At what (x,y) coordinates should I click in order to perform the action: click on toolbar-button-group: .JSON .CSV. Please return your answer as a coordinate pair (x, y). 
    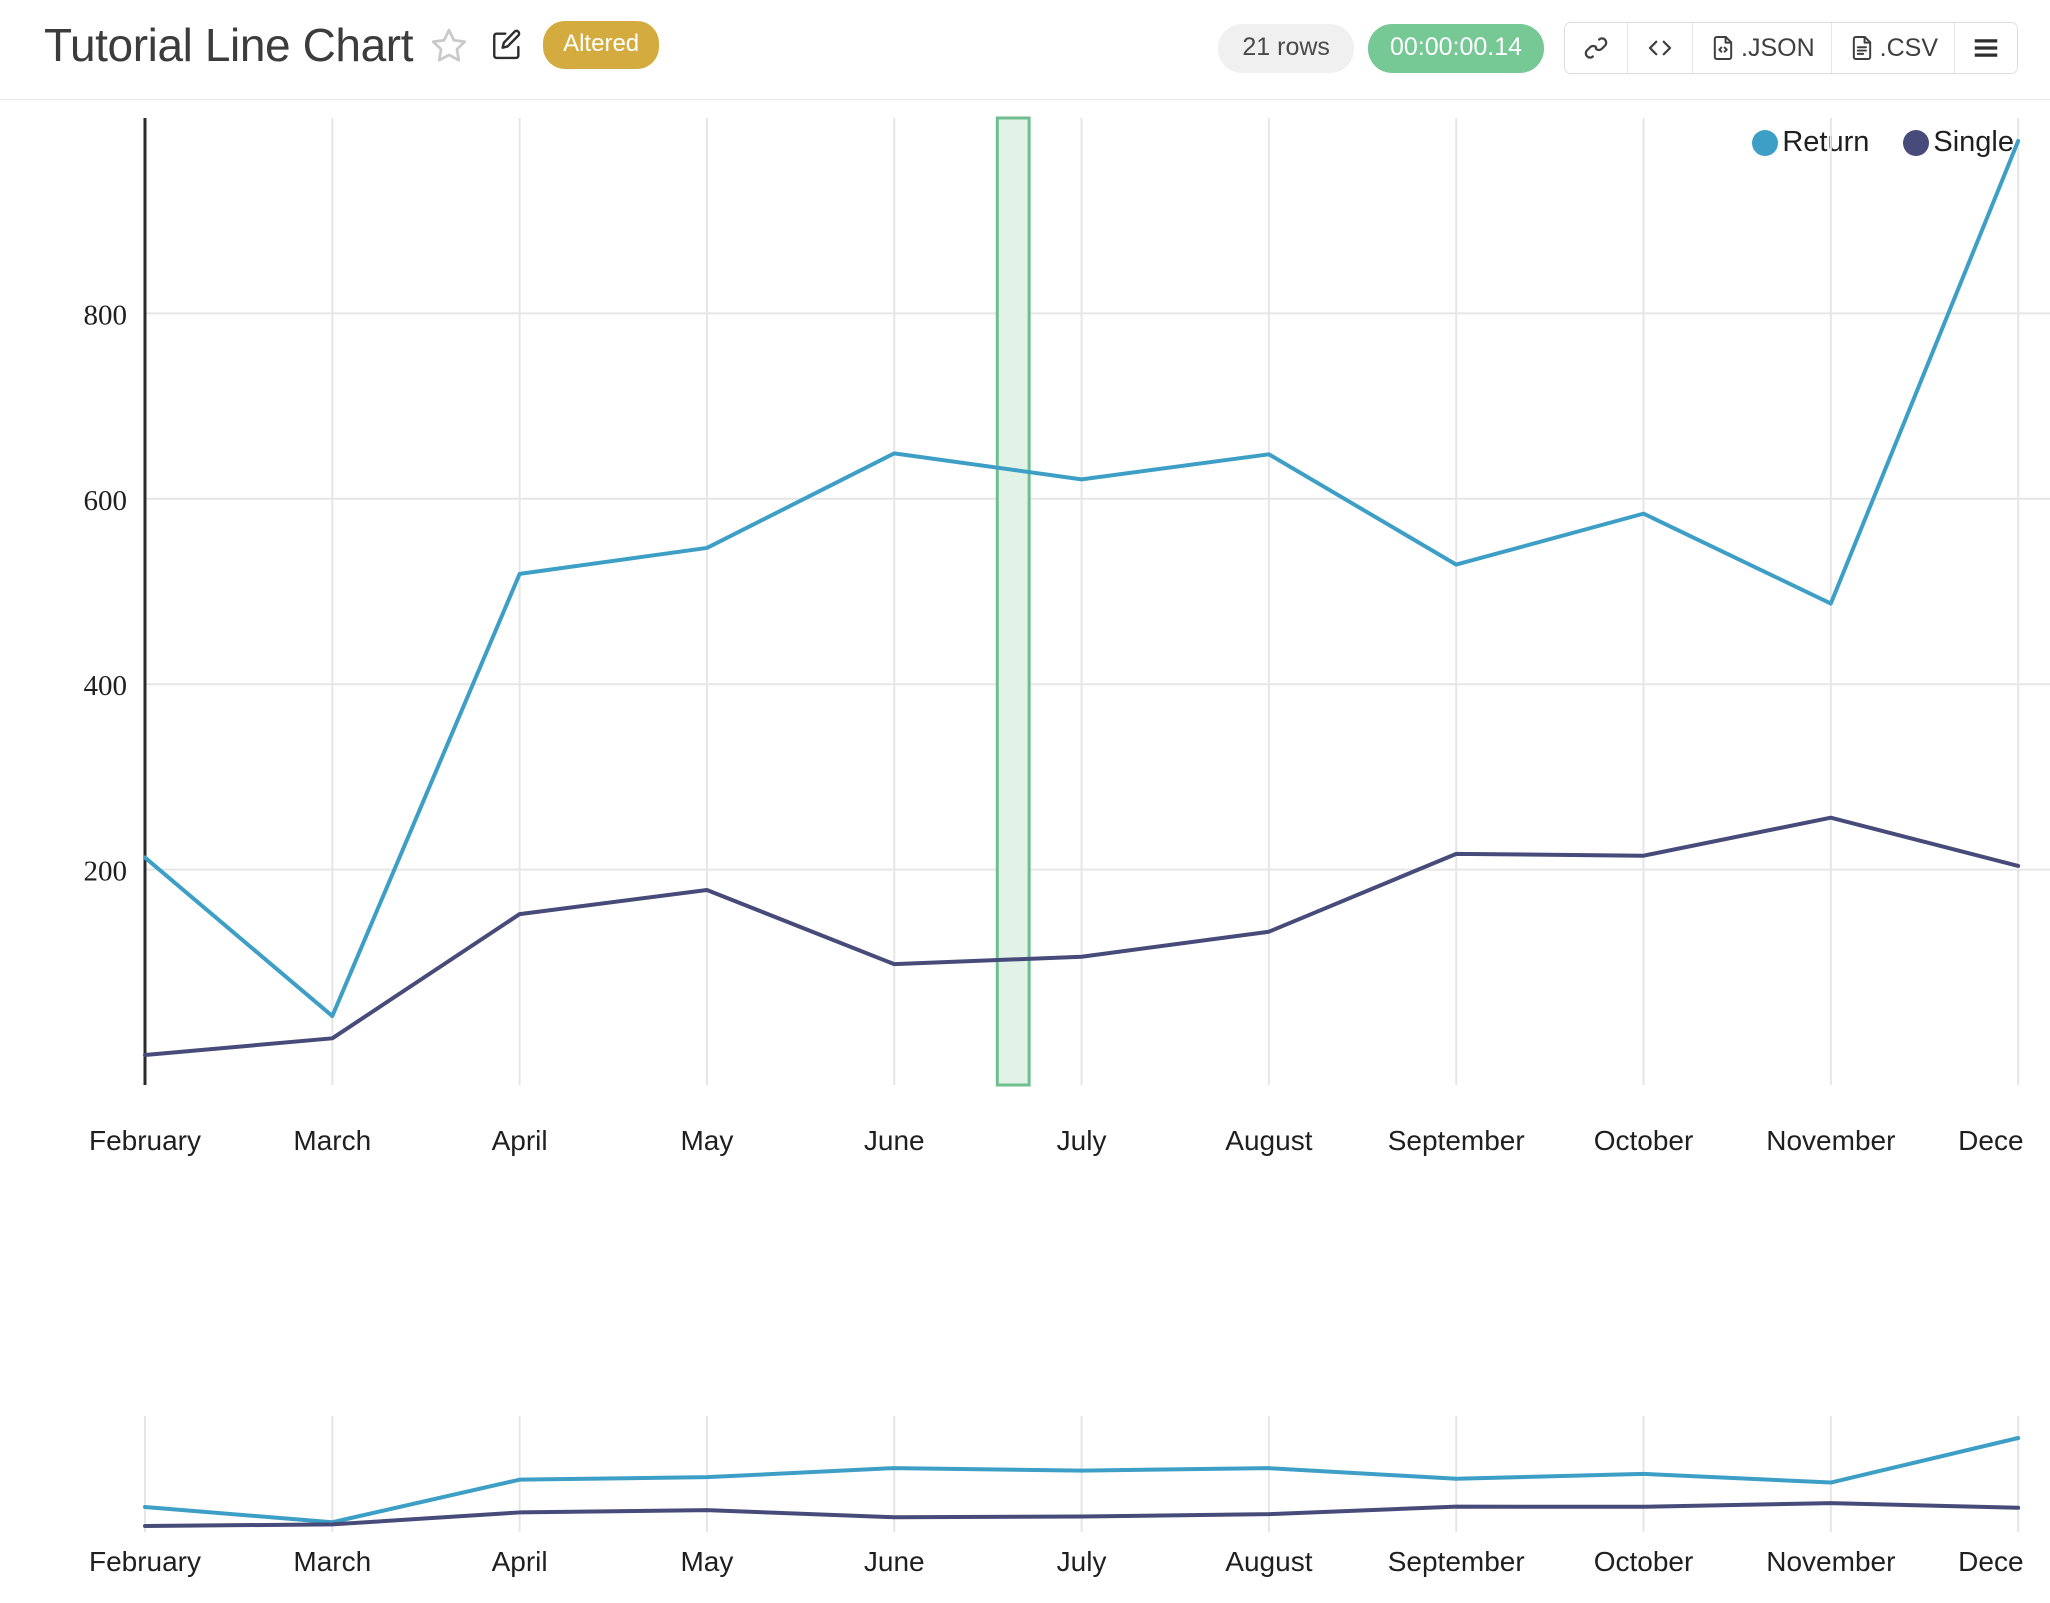
    Looking at the image, I should click on (1791, 48).